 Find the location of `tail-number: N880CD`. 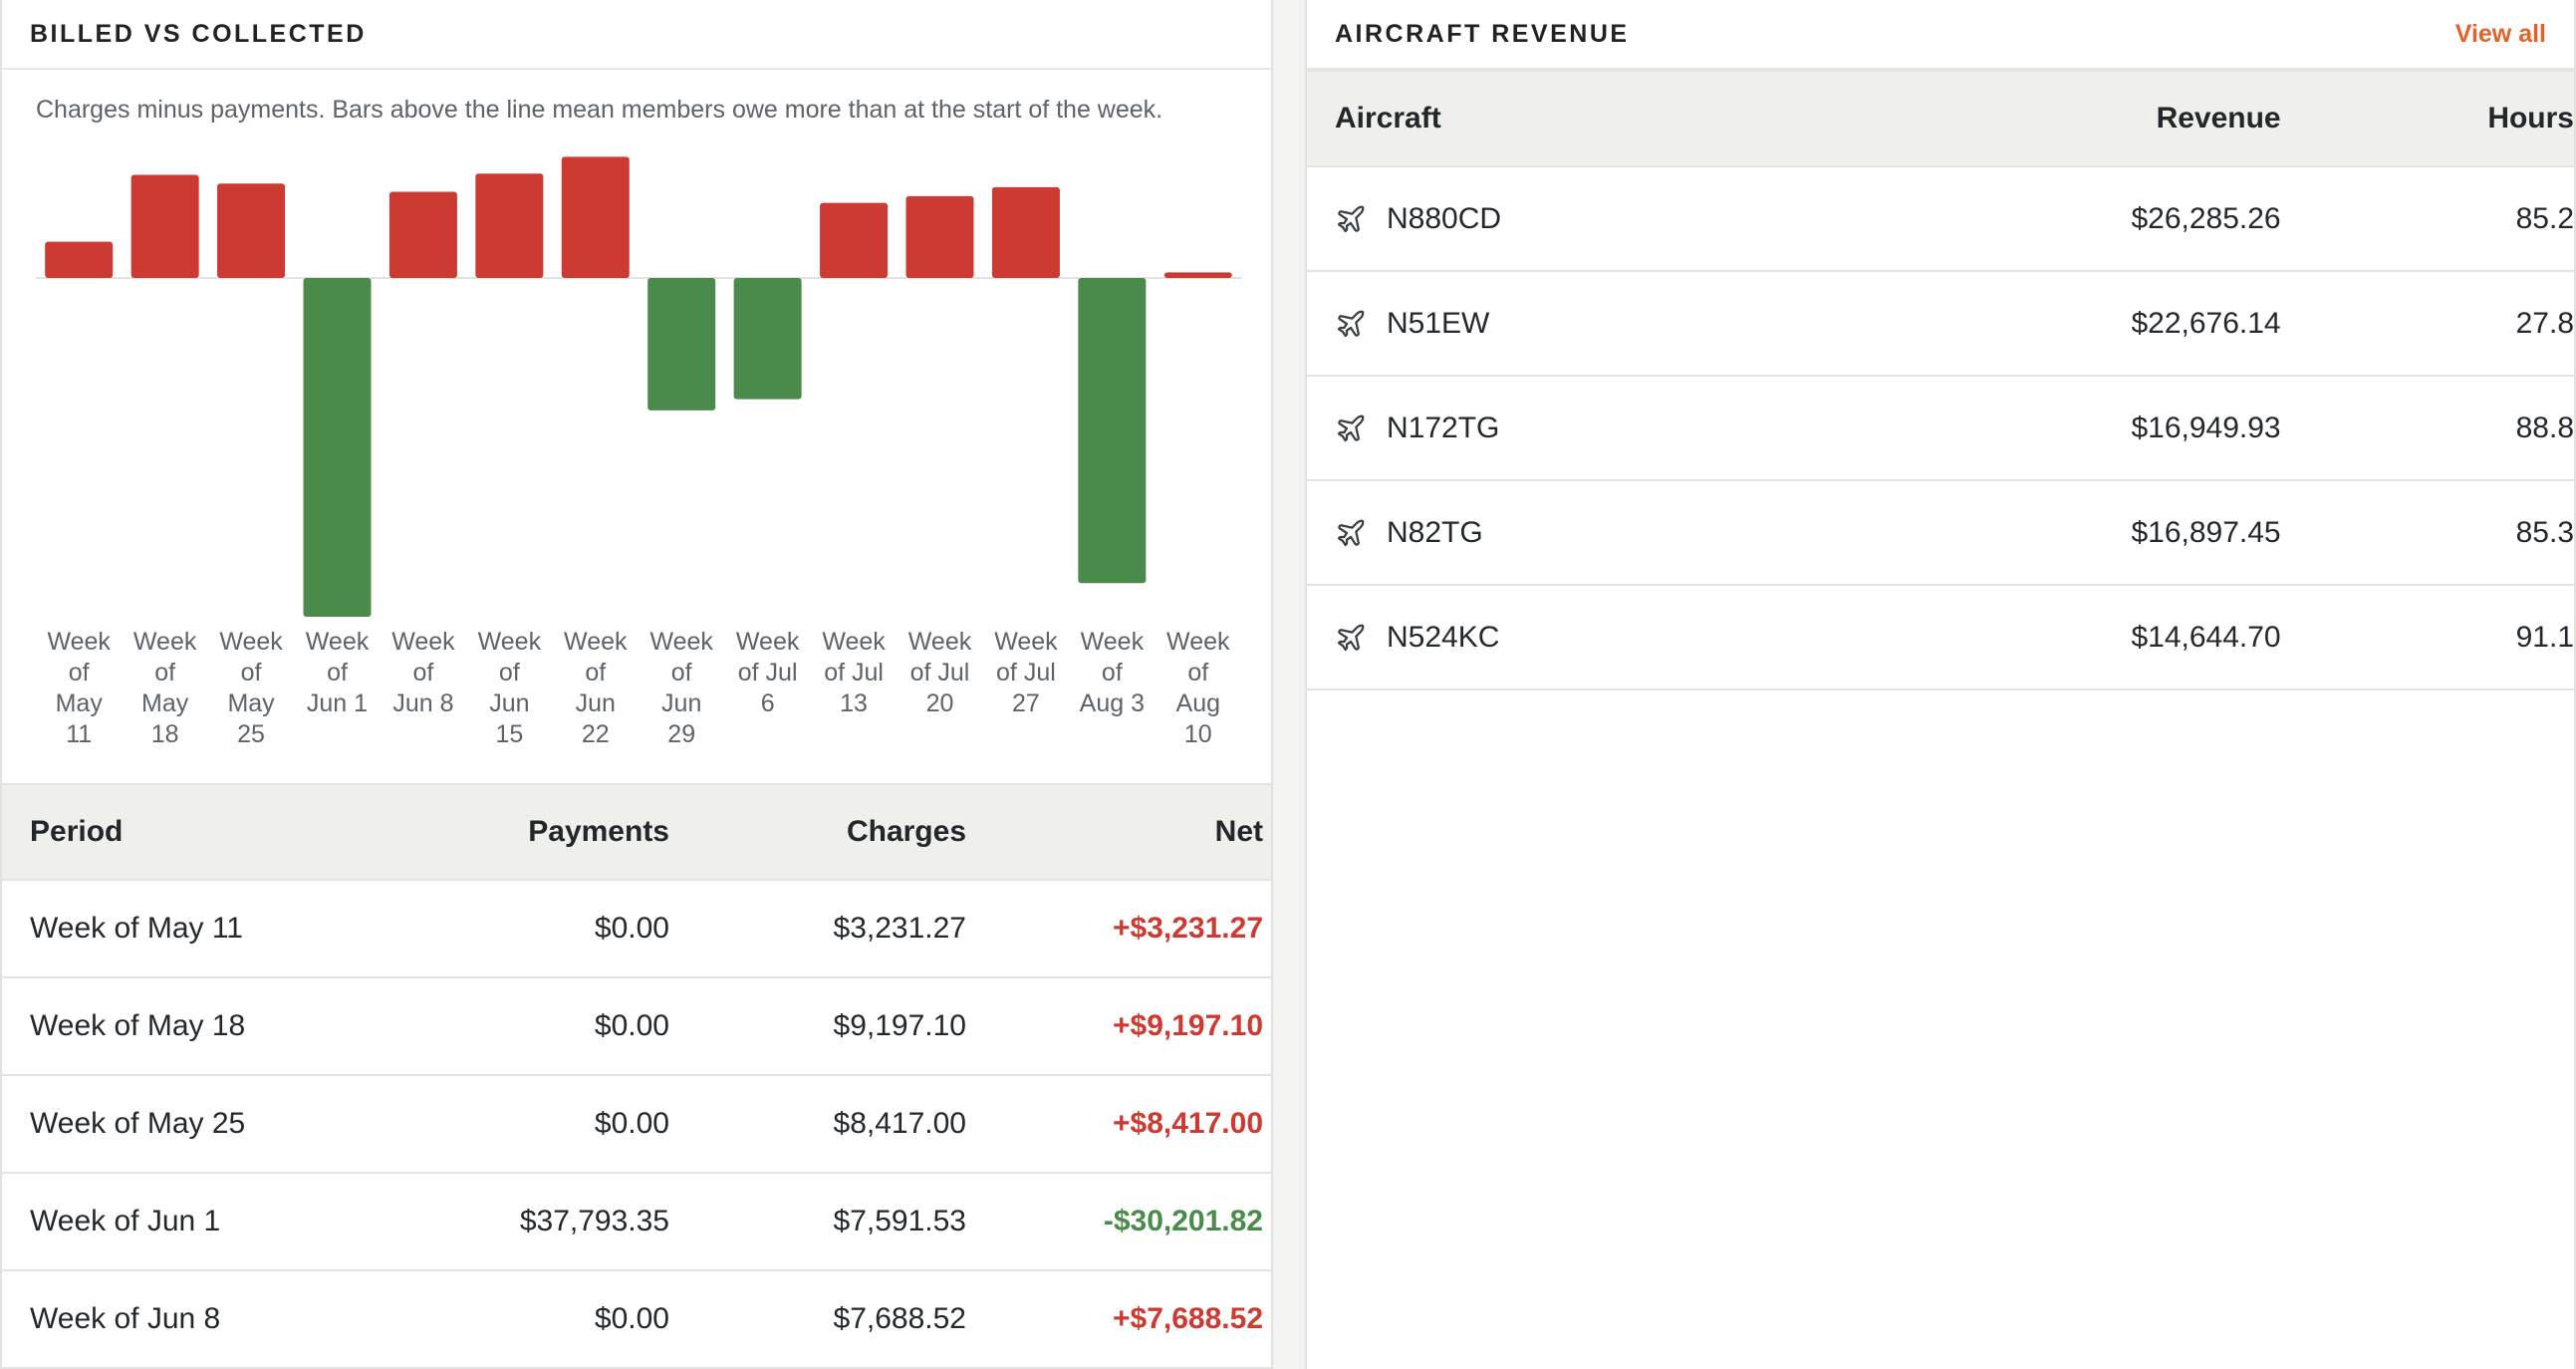

tail-number: N880CD is located at coordinates (1444, 218).